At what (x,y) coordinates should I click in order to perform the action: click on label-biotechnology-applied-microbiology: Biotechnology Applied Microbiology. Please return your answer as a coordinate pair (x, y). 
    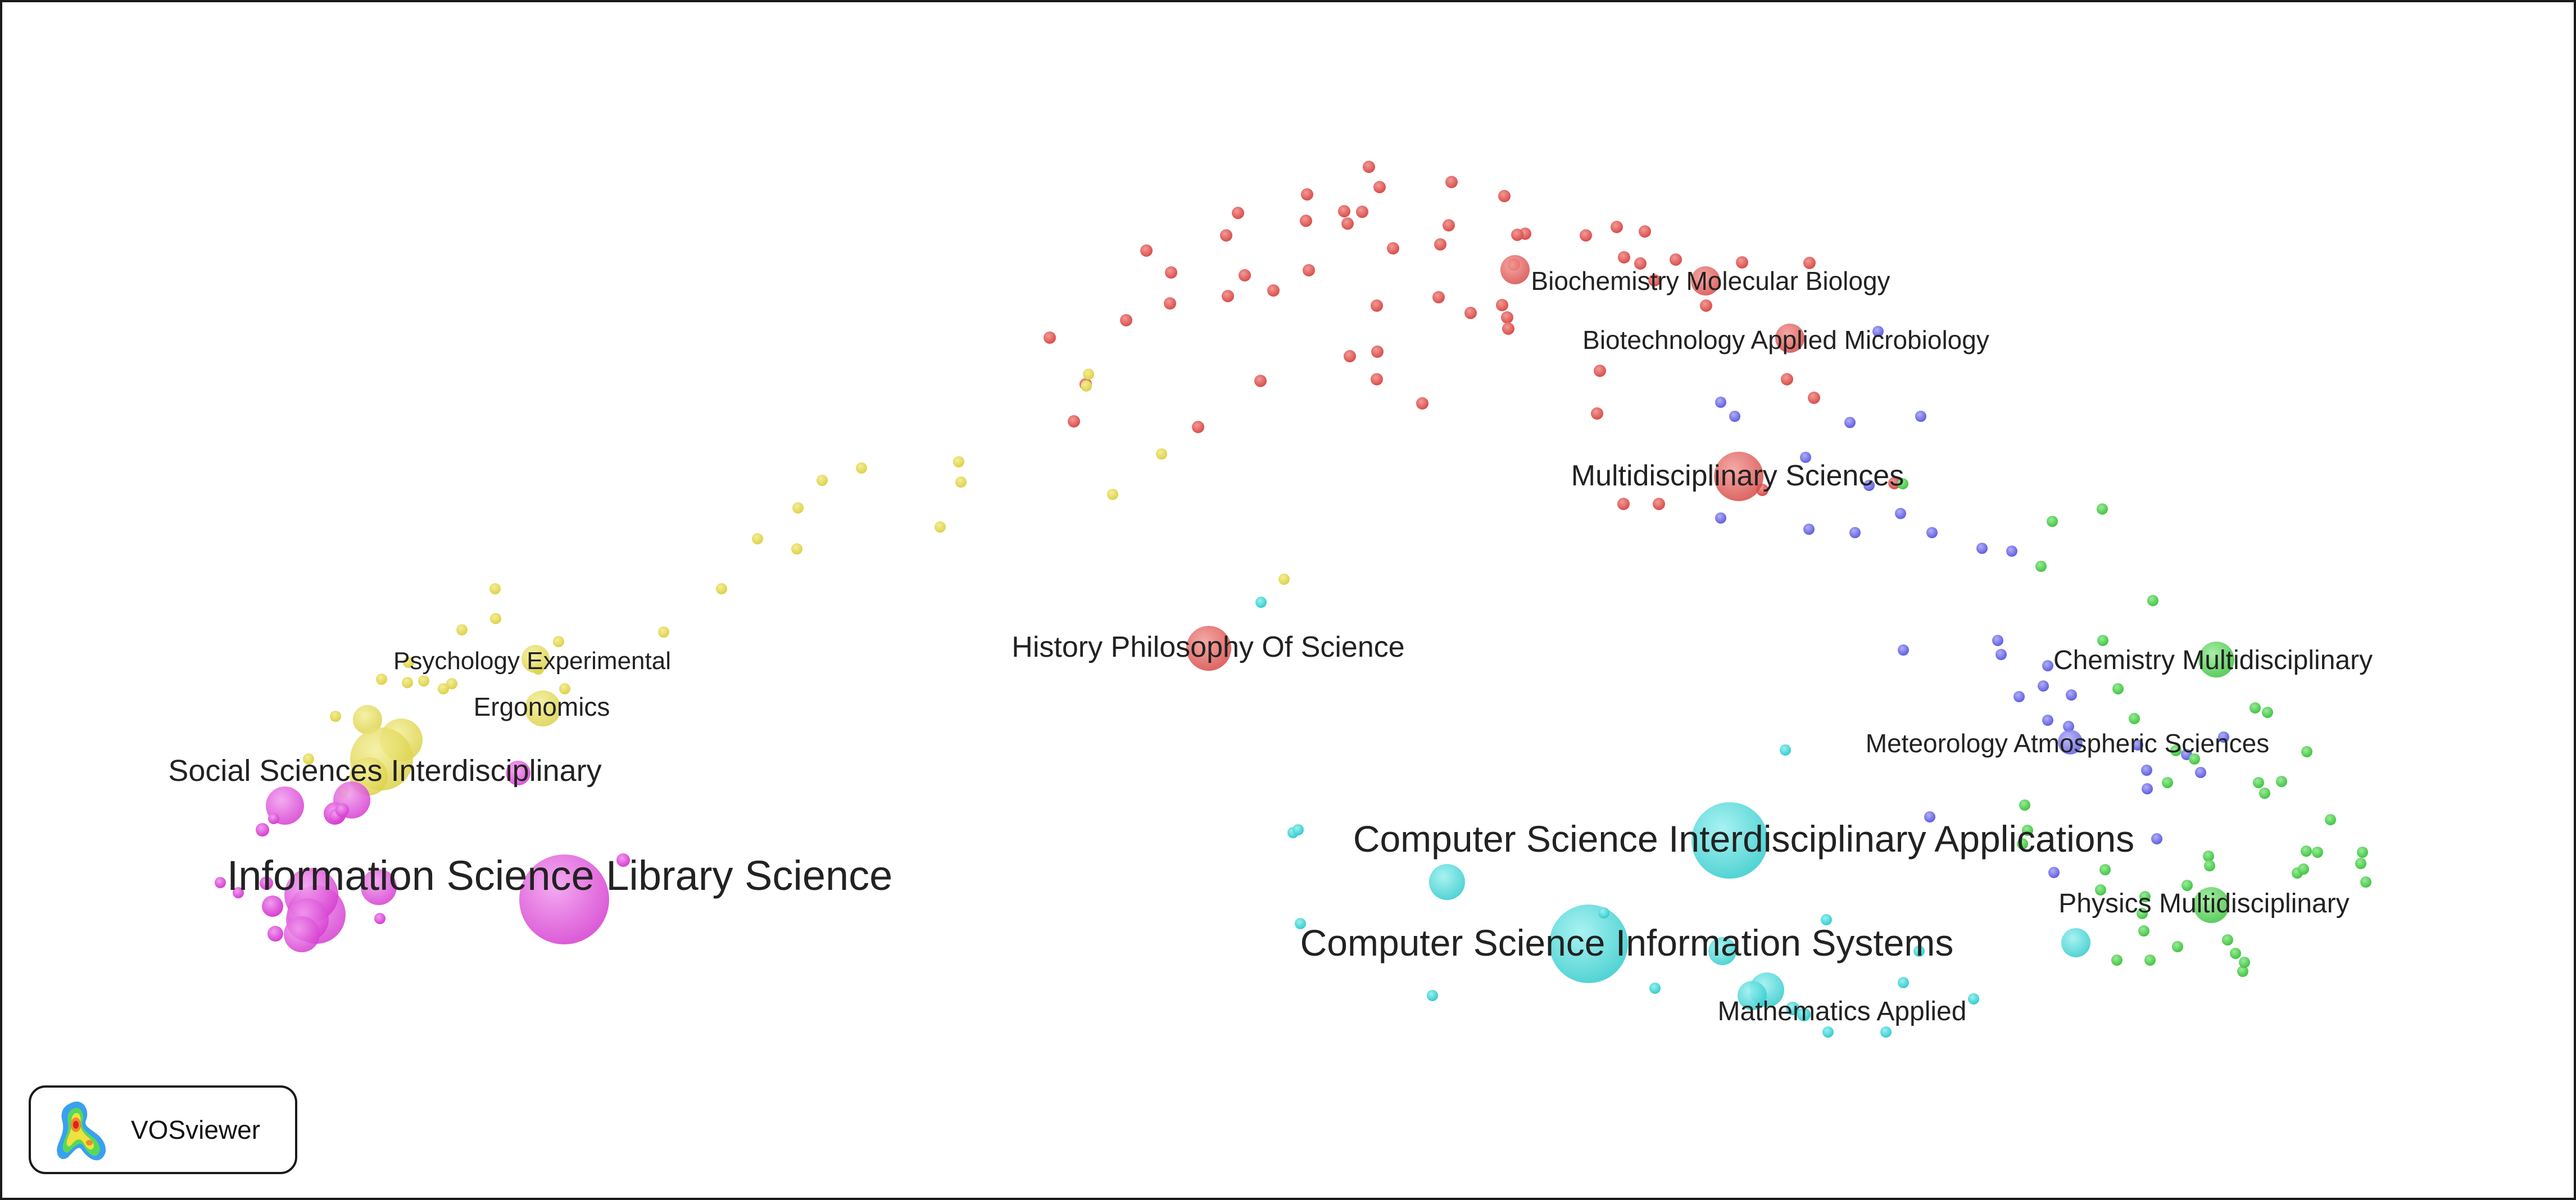
    Looking at the image, I should click on (1785, 340).